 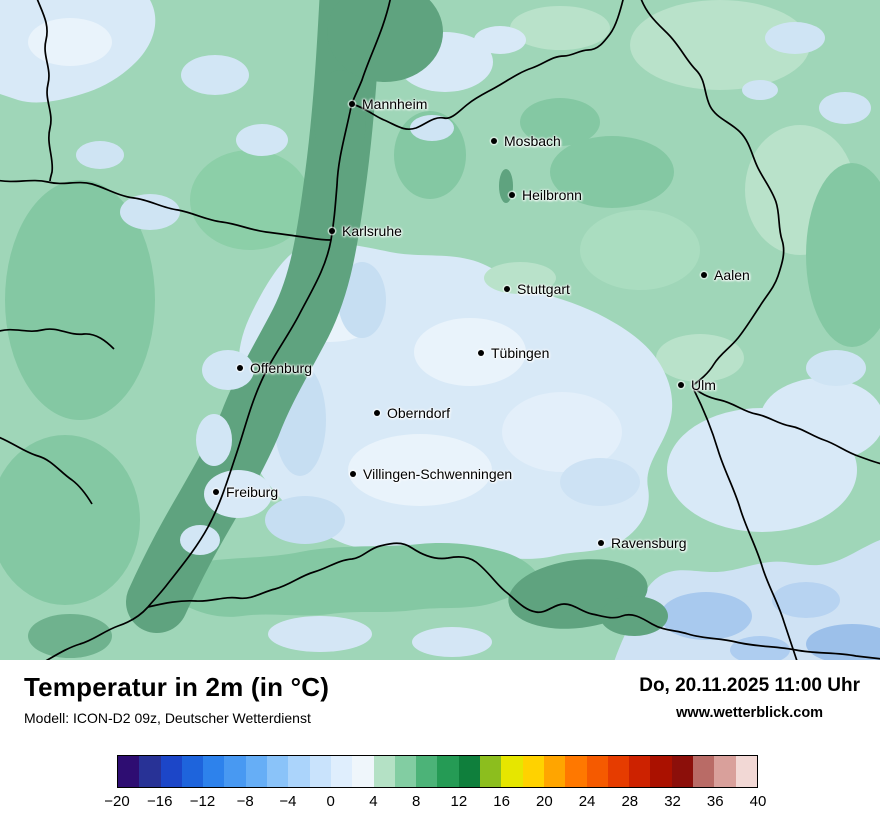 I want to click on website-credit: www.wetterblick.com, so click(x=750, y=713).